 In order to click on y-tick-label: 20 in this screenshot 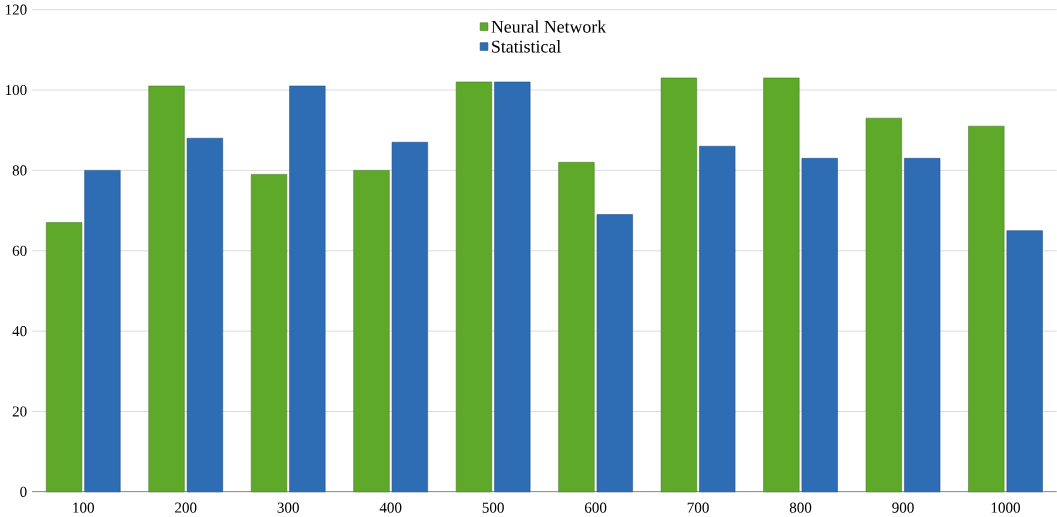, I will do `click(19, 411)`.